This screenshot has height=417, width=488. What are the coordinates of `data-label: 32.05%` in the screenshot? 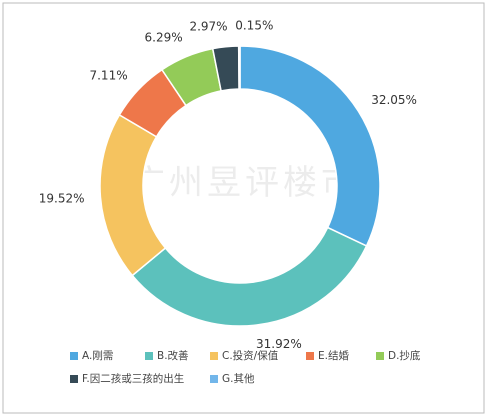 It's located at (394, 100).